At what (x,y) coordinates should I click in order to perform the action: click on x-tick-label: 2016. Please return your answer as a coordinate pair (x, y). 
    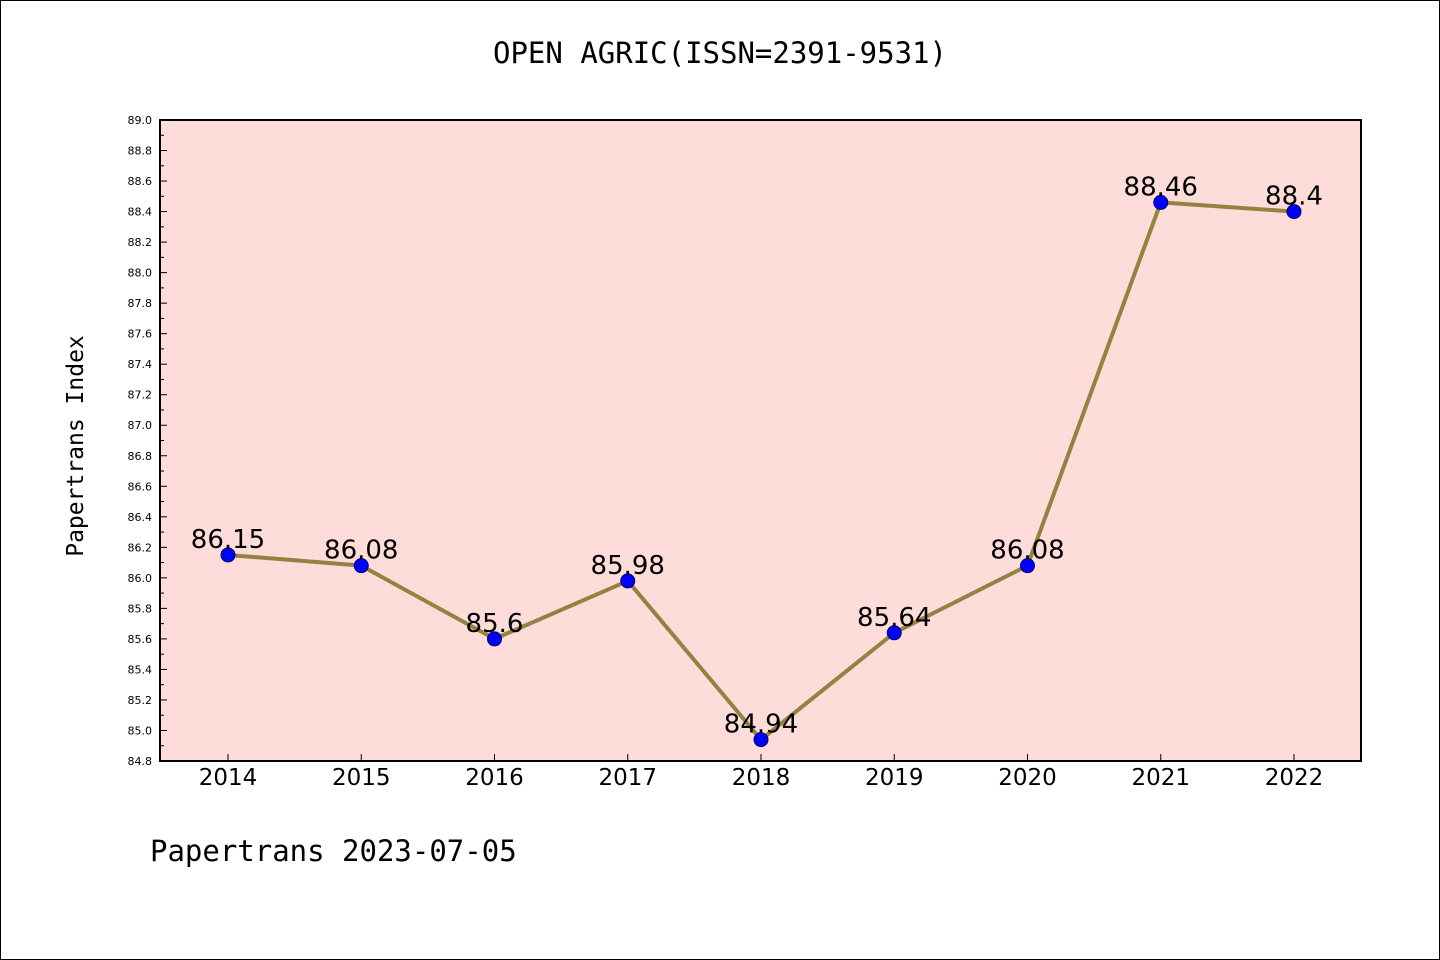
    Looking at the image, I should click on (494, 778).